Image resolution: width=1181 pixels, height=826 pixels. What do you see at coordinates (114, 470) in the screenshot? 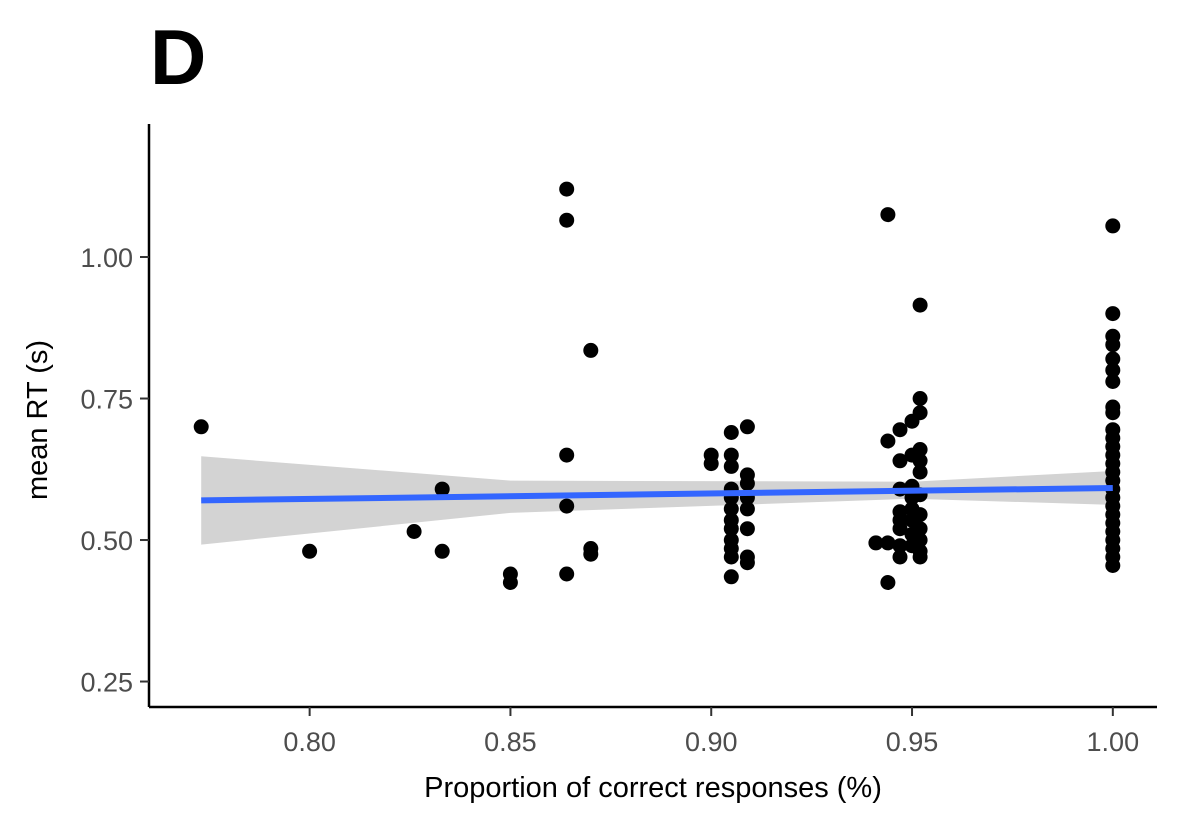
I see `y-axis-ticks: 0.25 0.50 0.75 1.00` at bounding box center [114, 470].